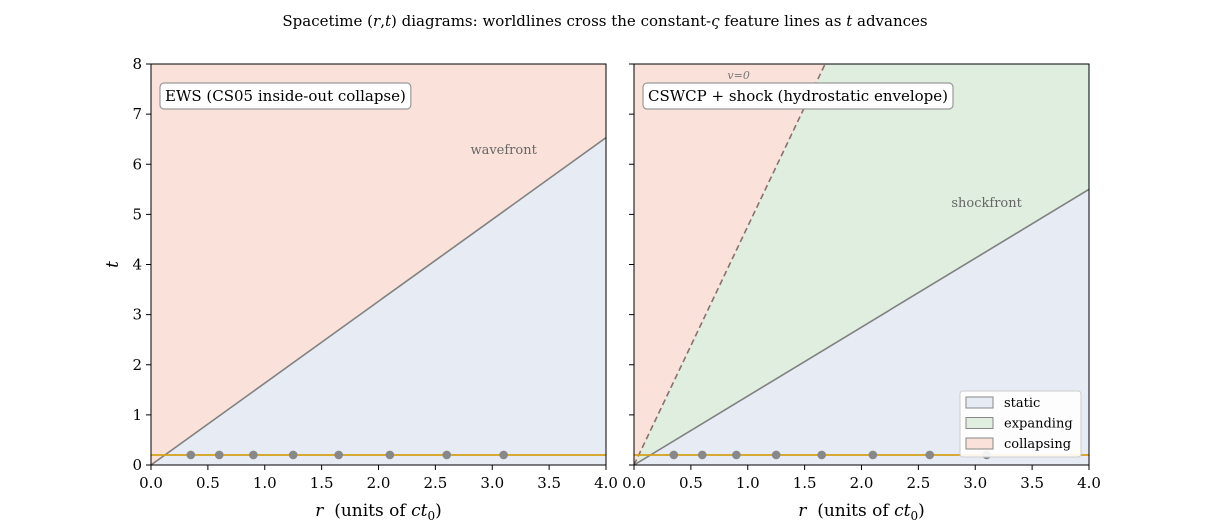 This screenshot has height=528, width=1210. I want to click on legend-label-collapsing: collapsing, so click(1037, 444).